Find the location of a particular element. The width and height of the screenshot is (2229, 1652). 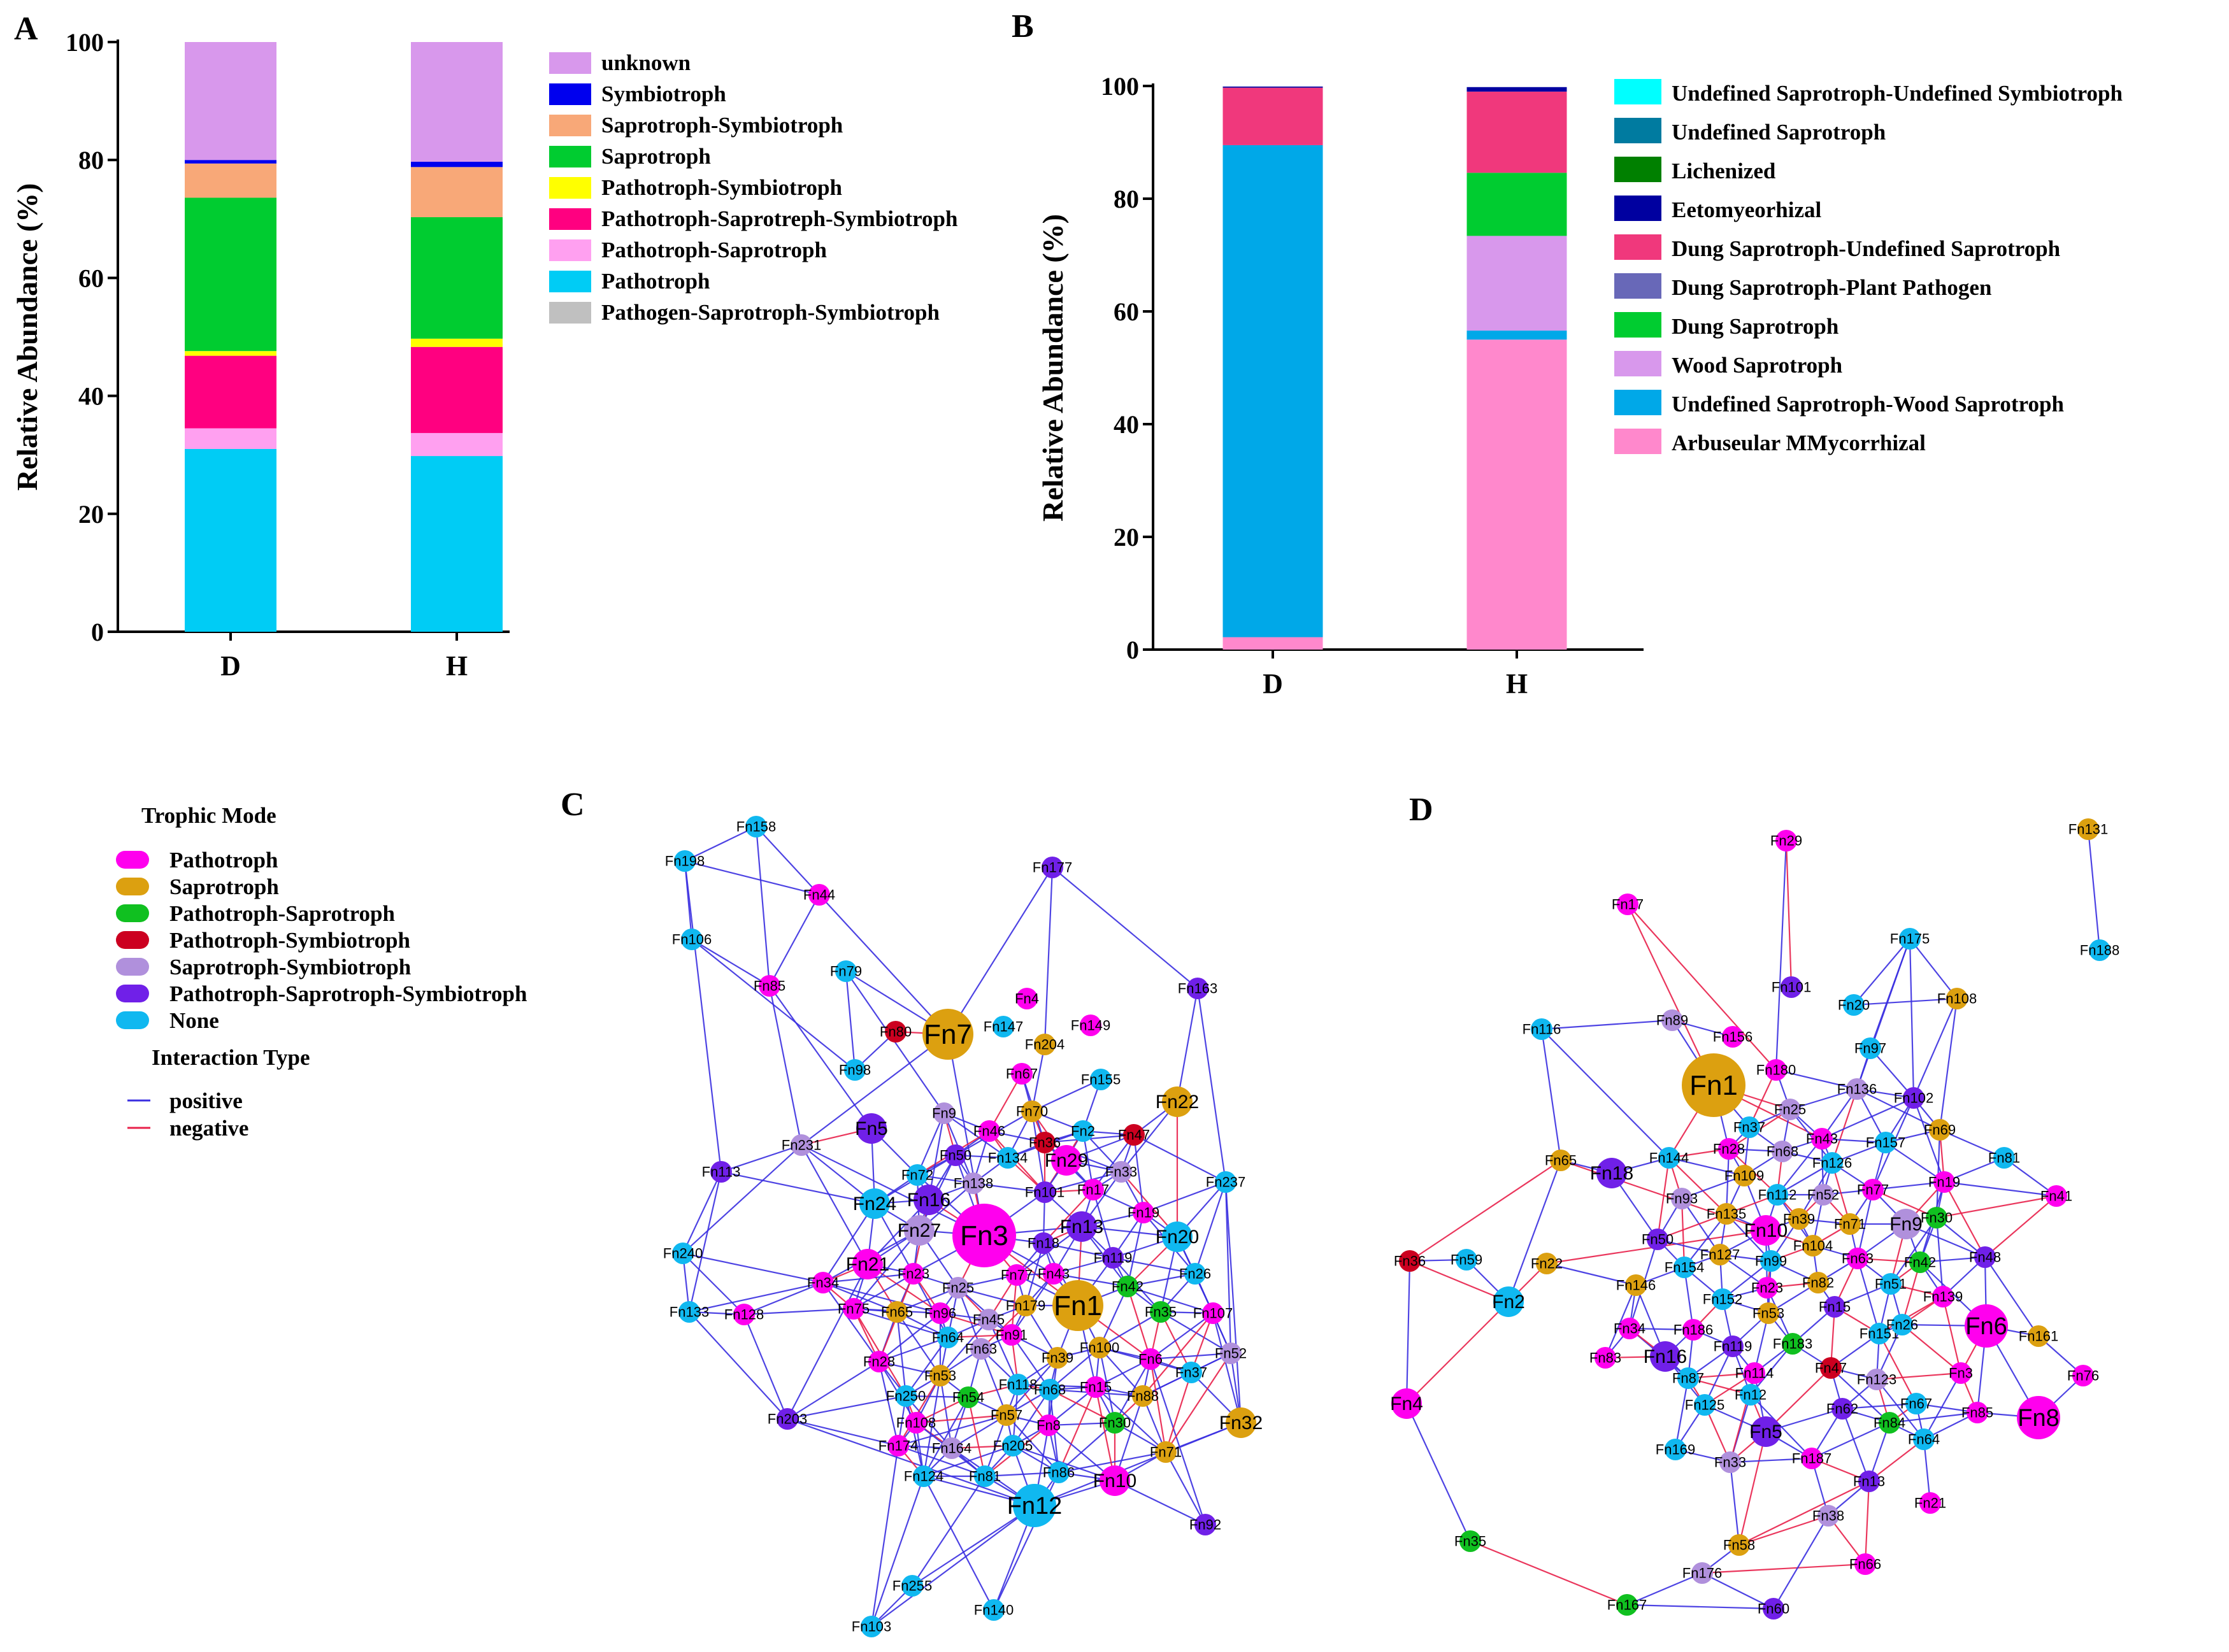

node-label-fn118: Fn118 is located at coordinates (1018, 1384).